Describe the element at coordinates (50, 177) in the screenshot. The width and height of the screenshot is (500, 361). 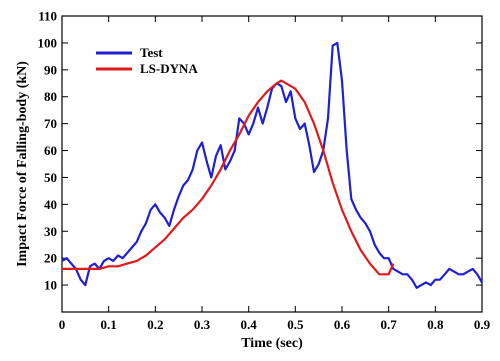
I see `y-tick-label: 50` at that location.